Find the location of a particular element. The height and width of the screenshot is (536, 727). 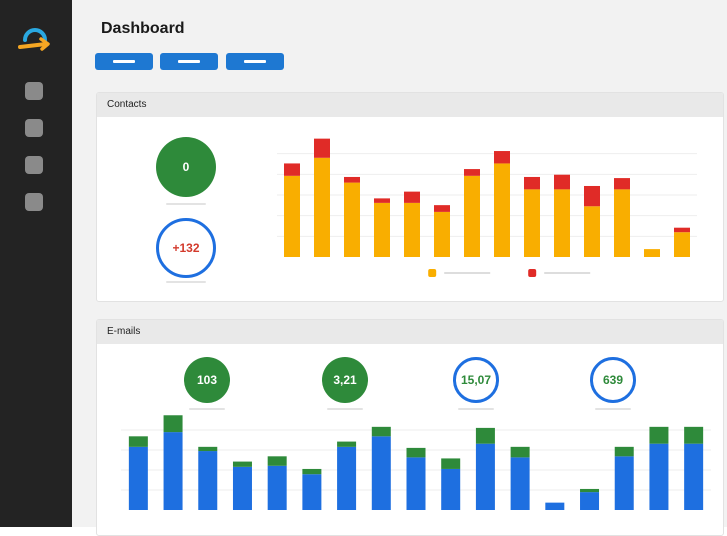

contacts-stat-change: +132 is located at coordinates (186, 248).